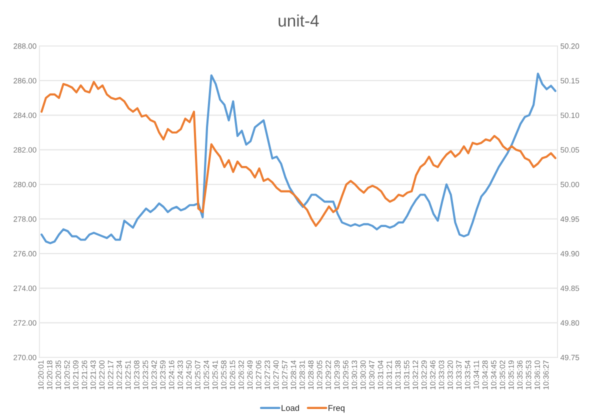 The height and width of the screenshot is (418, 606). I want to click on chart-title: unit-4, so click(298, 20).